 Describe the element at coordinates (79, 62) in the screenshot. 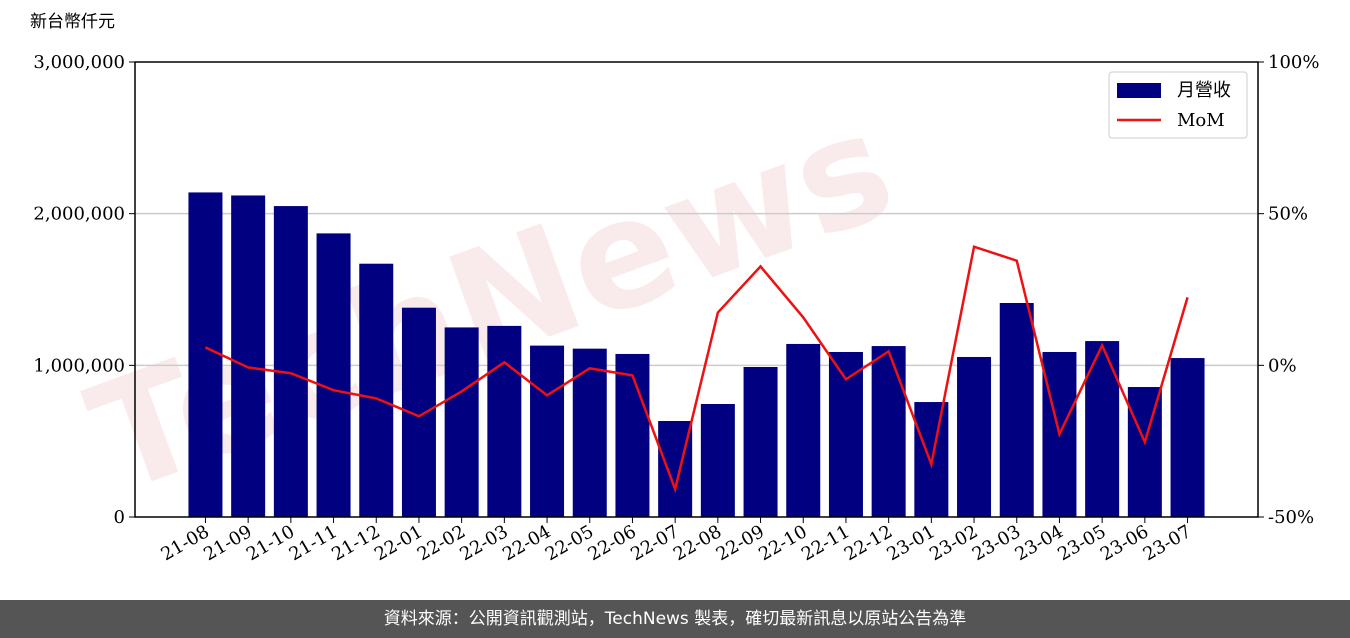

I see `y-tick-label: 3,000,000` at that location.